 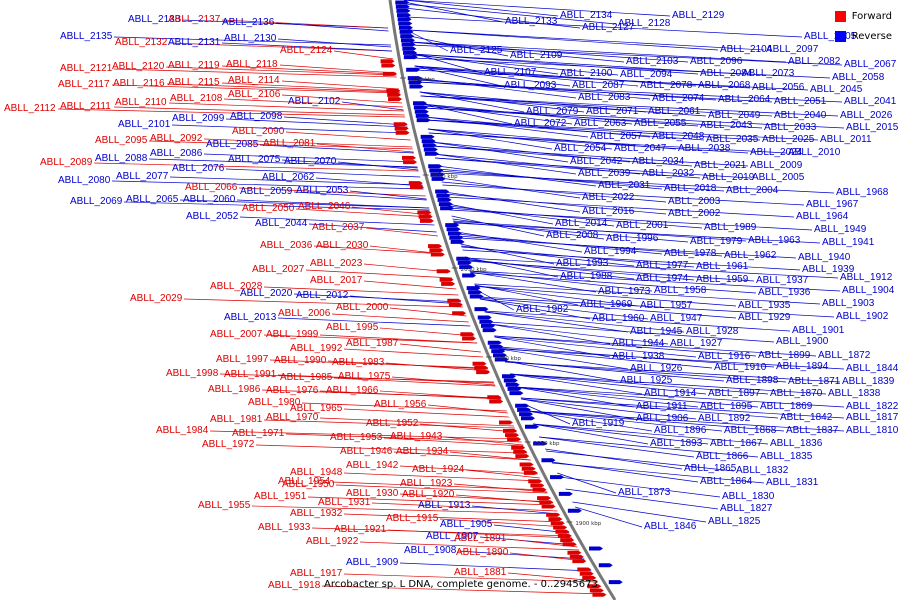 What do you see at coordinates (254, 159) in the screenshot?
I see `gene-label-abll-2075: ABLL_2075` at bounding box center [254, 159].